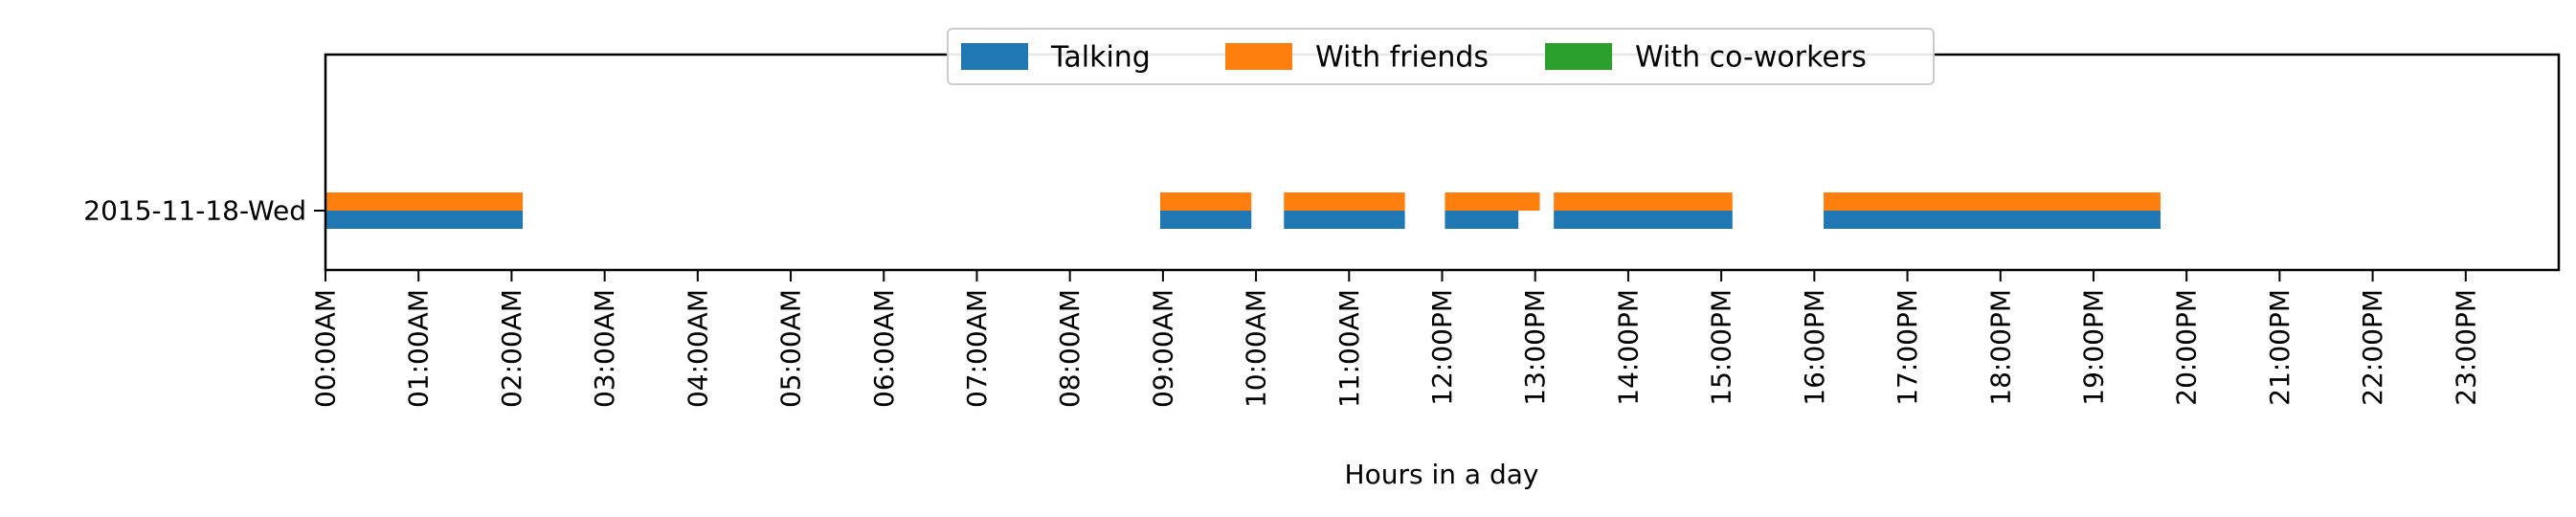  What do you see at coordinates (698, 348) in the screenshot?
I see `x-tick-label: 04:00AM` at bounding box center [698, 348].